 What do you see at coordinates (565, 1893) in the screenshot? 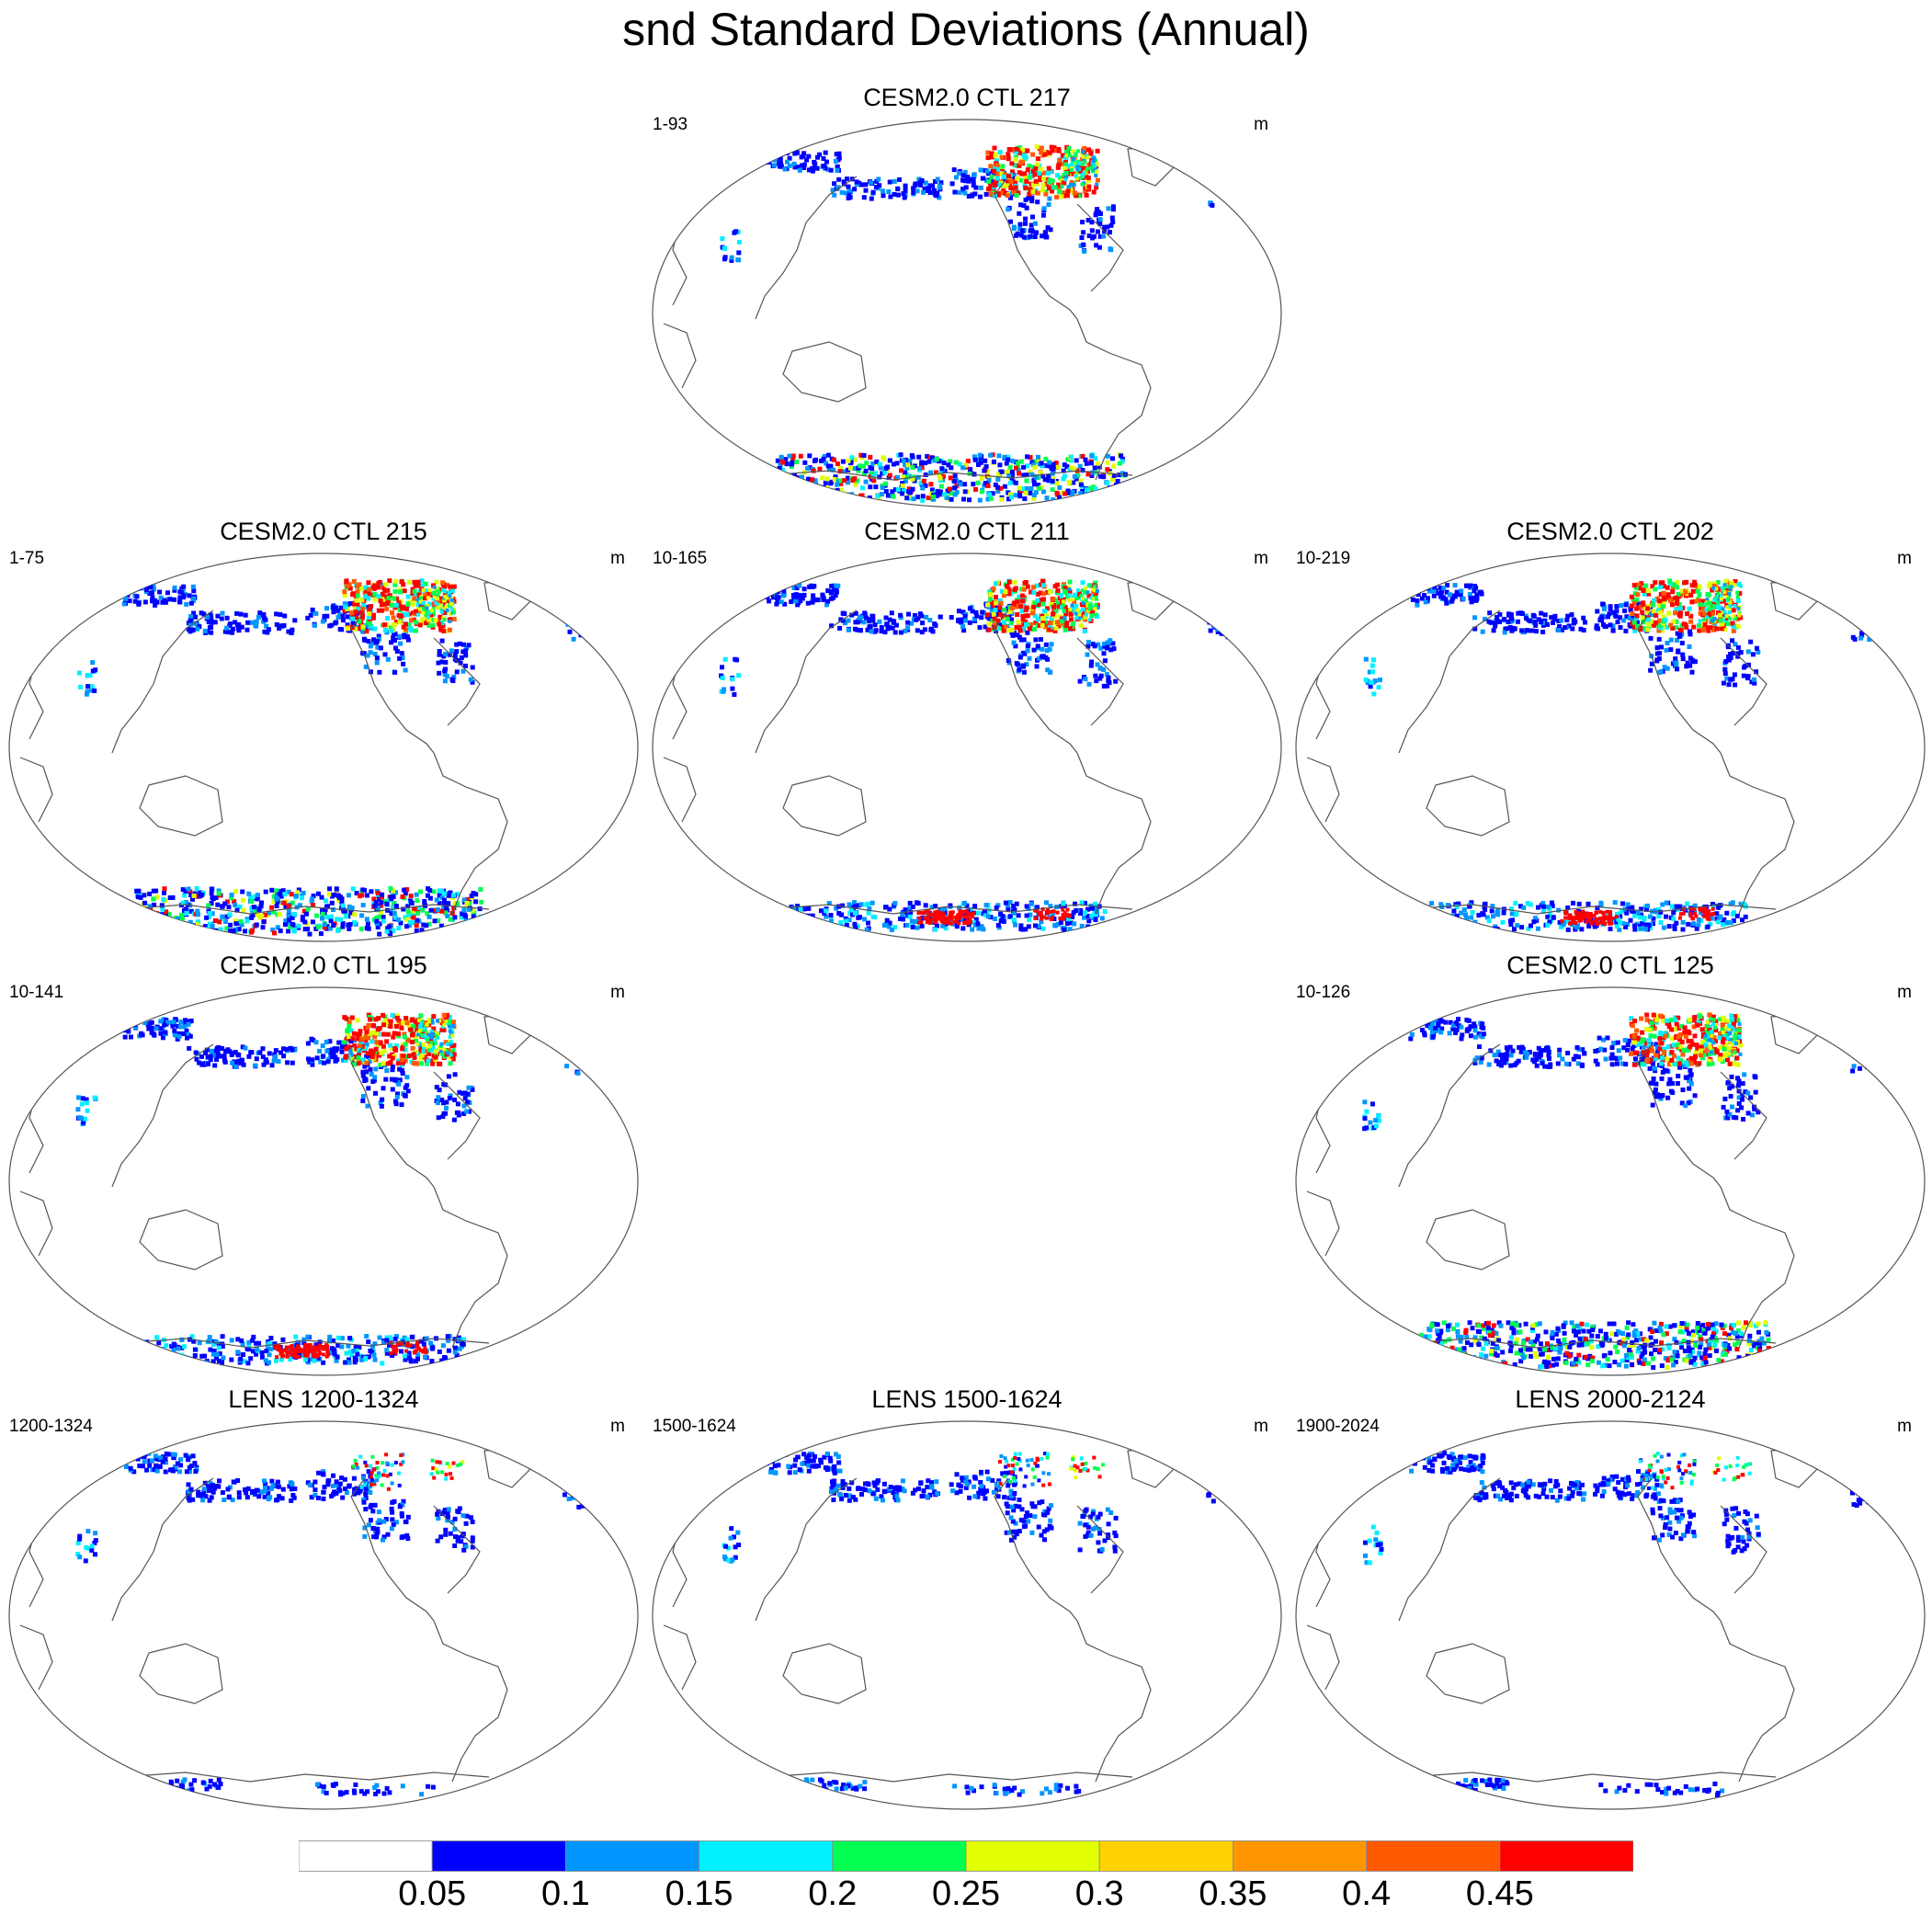
I see `colorbar-tick-label: 0.1` at bounding box center [565, 1893].